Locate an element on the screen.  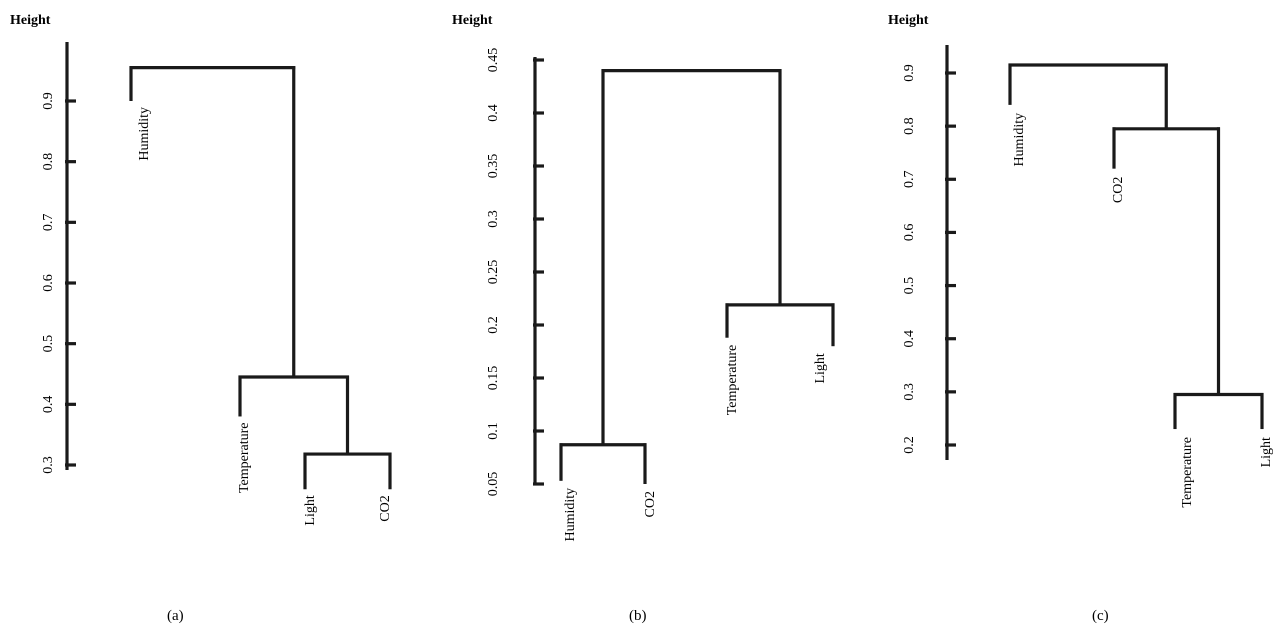
y-tick-label: 0.05 is located at coordinates (493, 484).